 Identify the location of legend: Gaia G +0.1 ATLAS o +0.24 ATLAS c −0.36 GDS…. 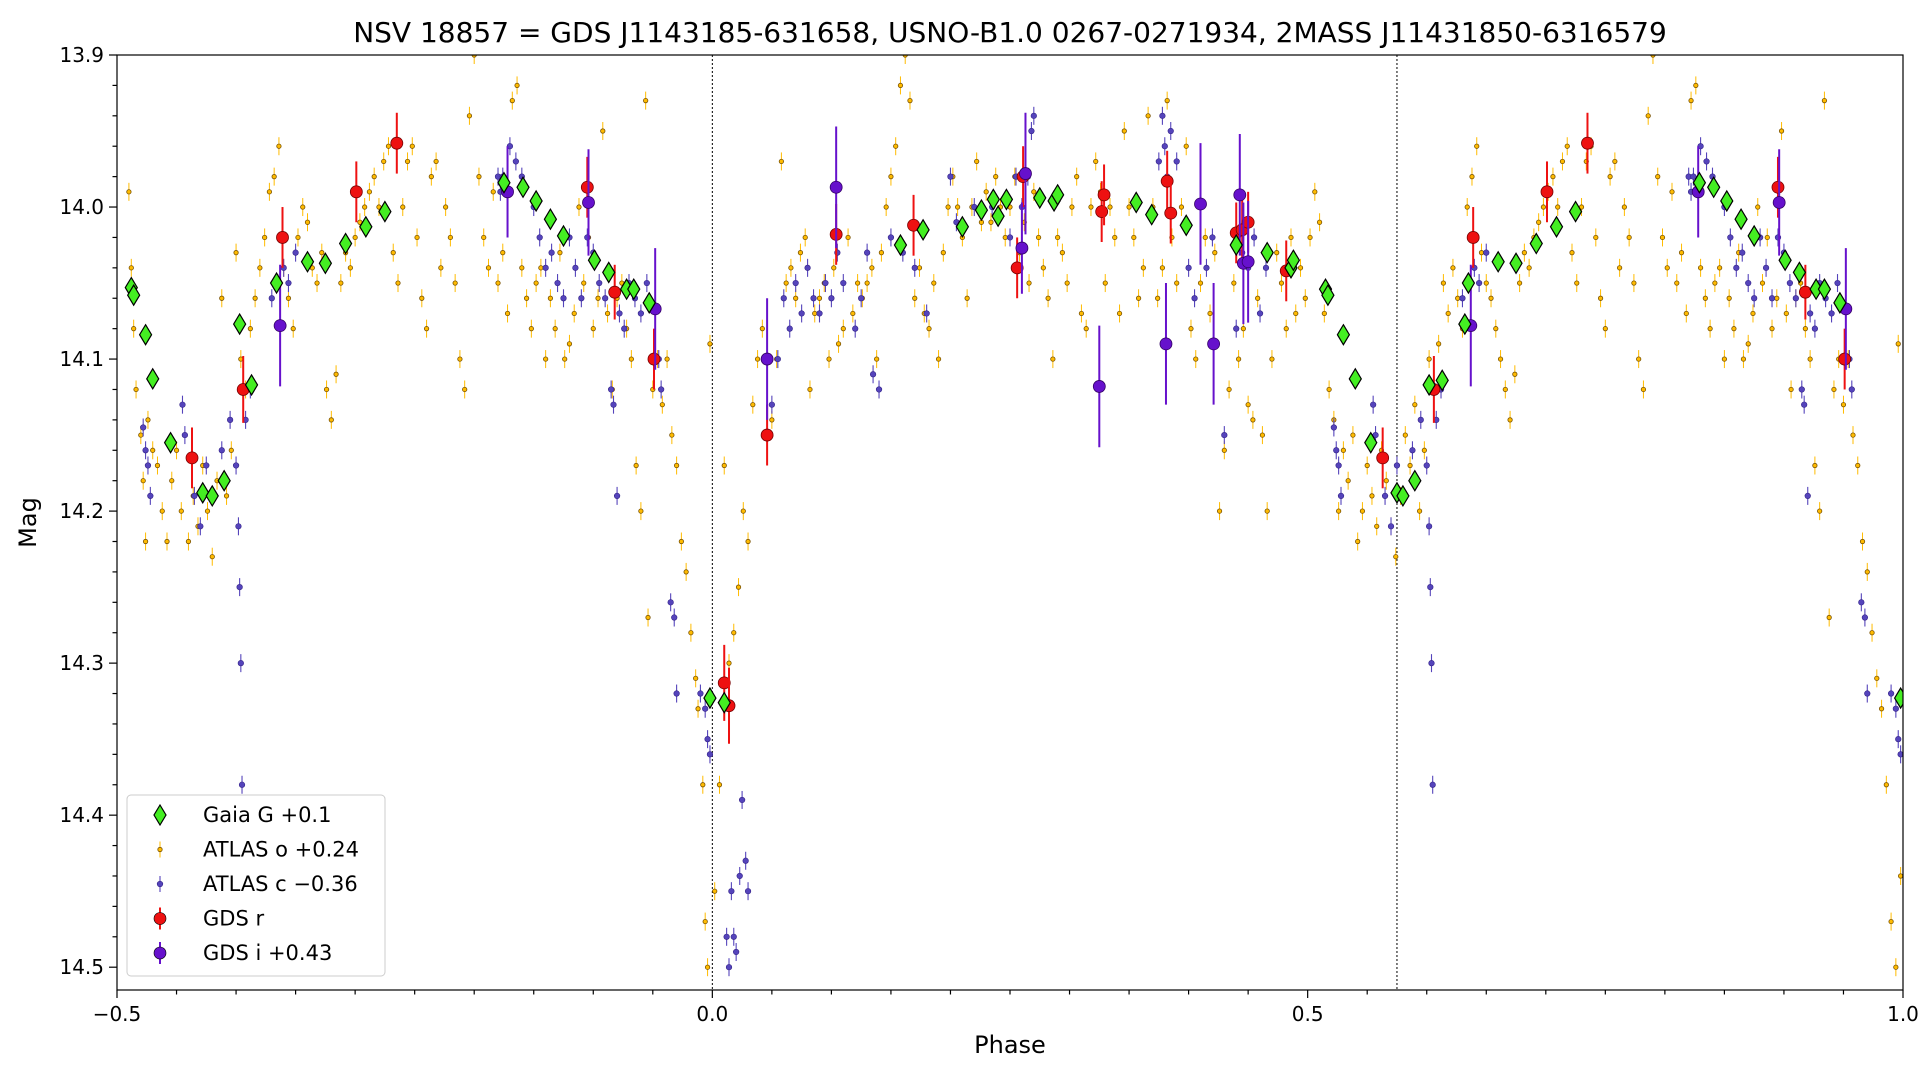
(256, 885).